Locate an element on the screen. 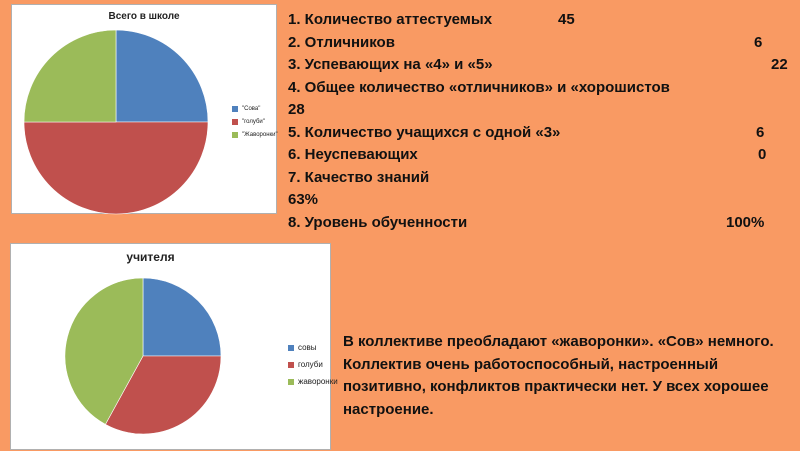 The width and height of the screenshot is (800, 451). legend-item: "Жаворонки" is located at coordinates (255, 134).